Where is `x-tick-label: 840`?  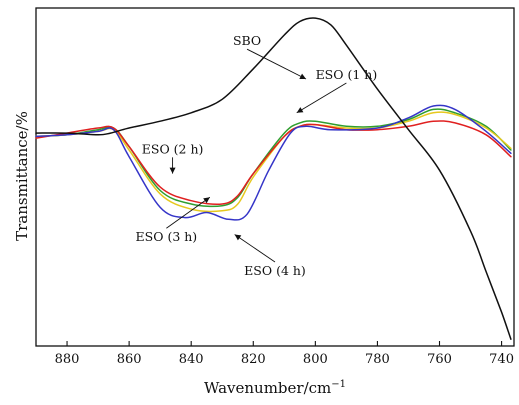 x-tick-label: 840 is located at coordinates (191, 359).